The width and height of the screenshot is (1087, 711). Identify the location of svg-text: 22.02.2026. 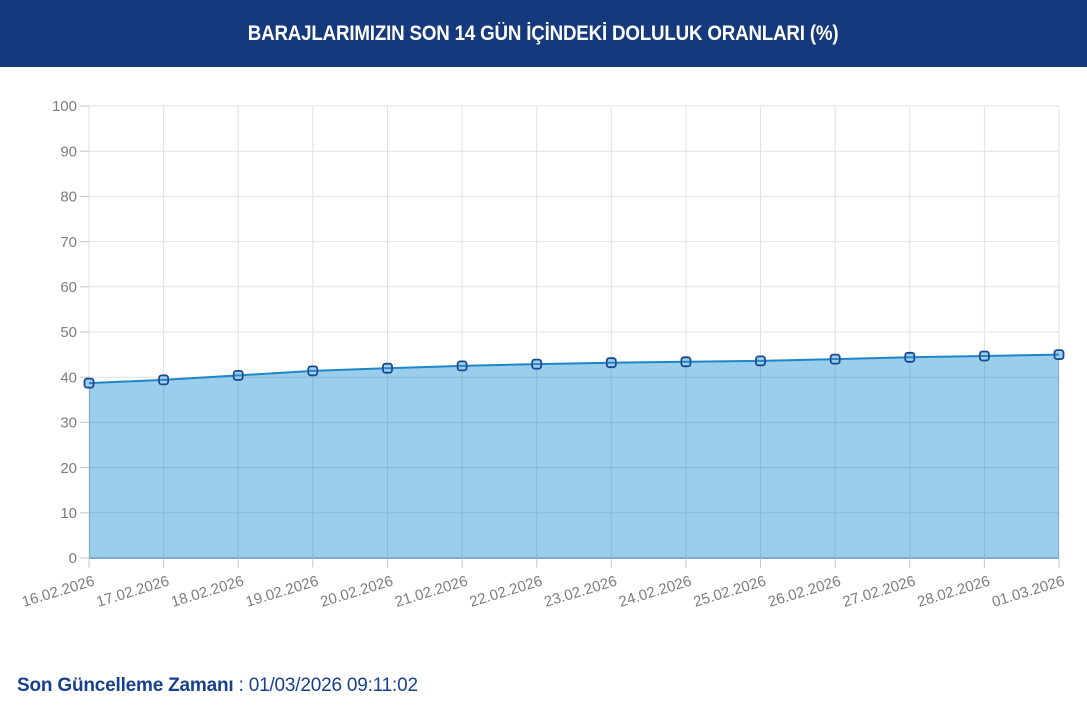
(506, 592).